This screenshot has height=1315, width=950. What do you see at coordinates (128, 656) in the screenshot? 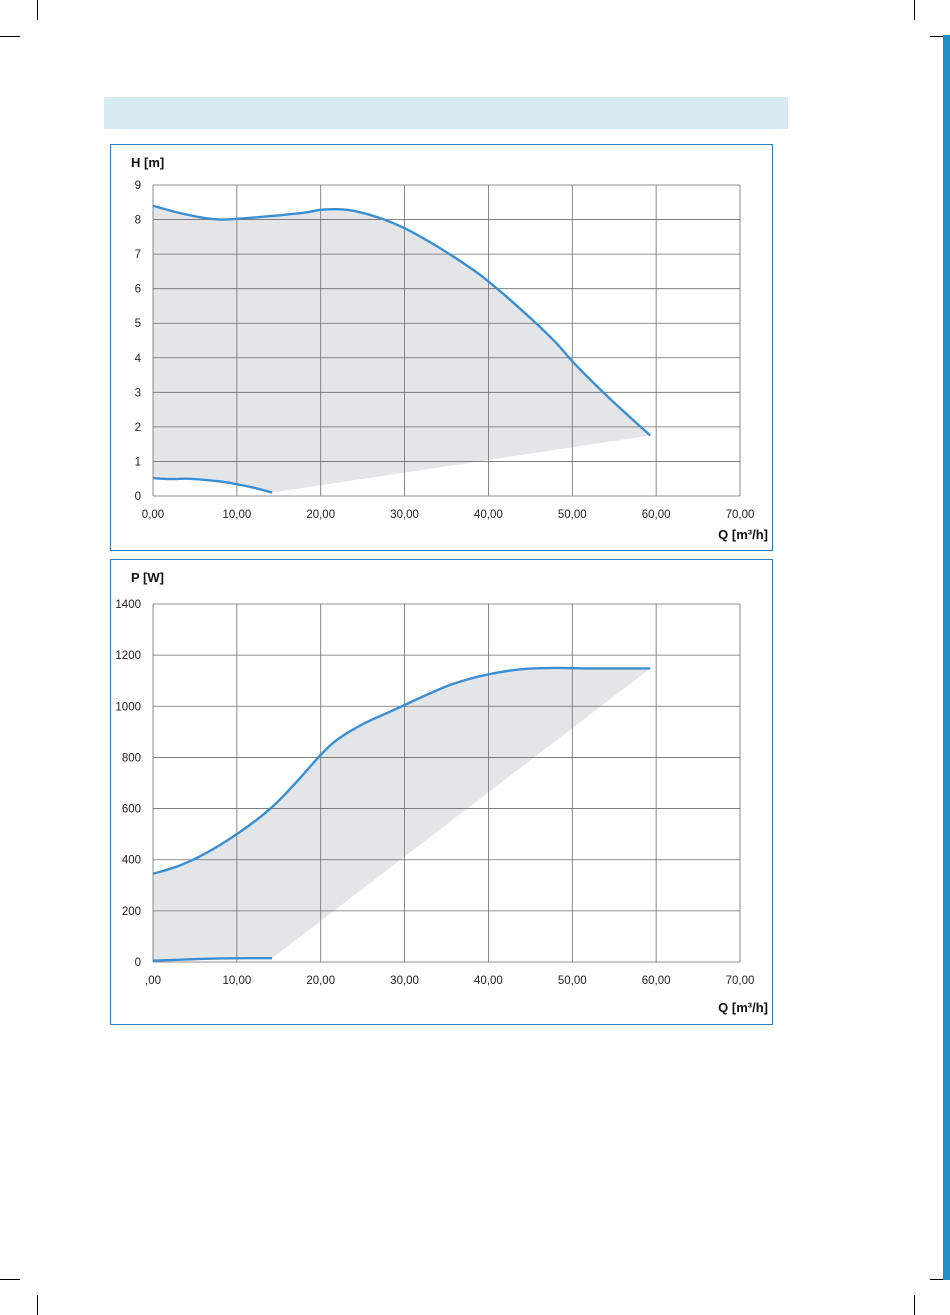
I see `power-y-tick-label: 1200` at bounding box center [128, 656].